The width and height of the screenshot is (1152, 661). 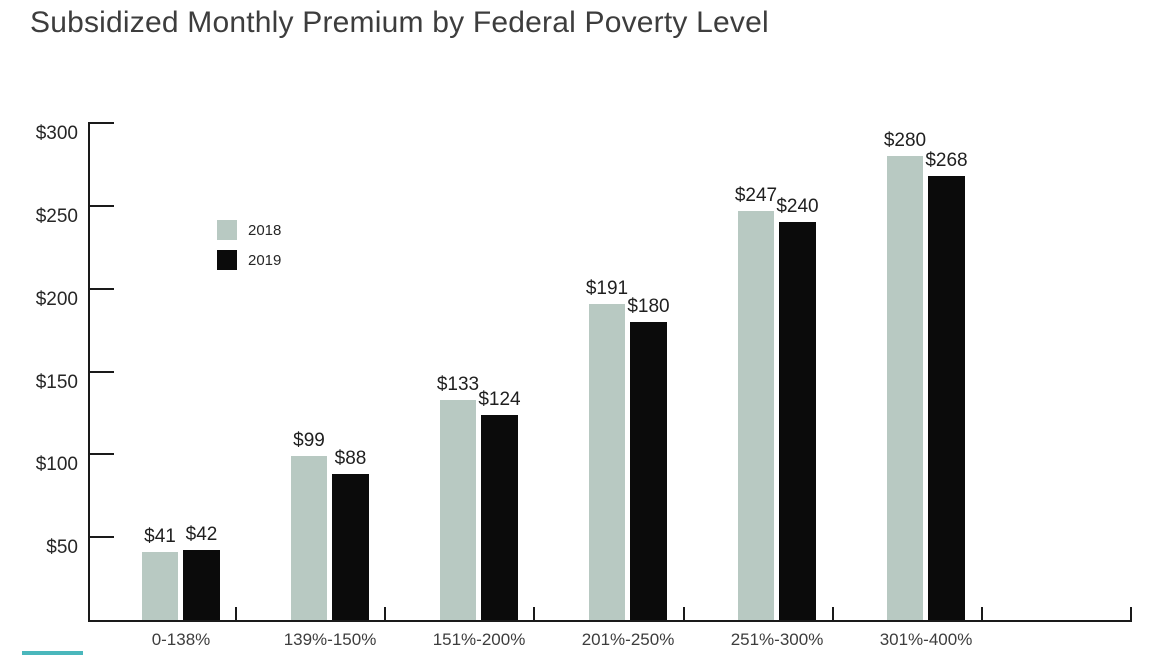 I want to click on legend-label-2019: 2019, so click(x=265, y=260).